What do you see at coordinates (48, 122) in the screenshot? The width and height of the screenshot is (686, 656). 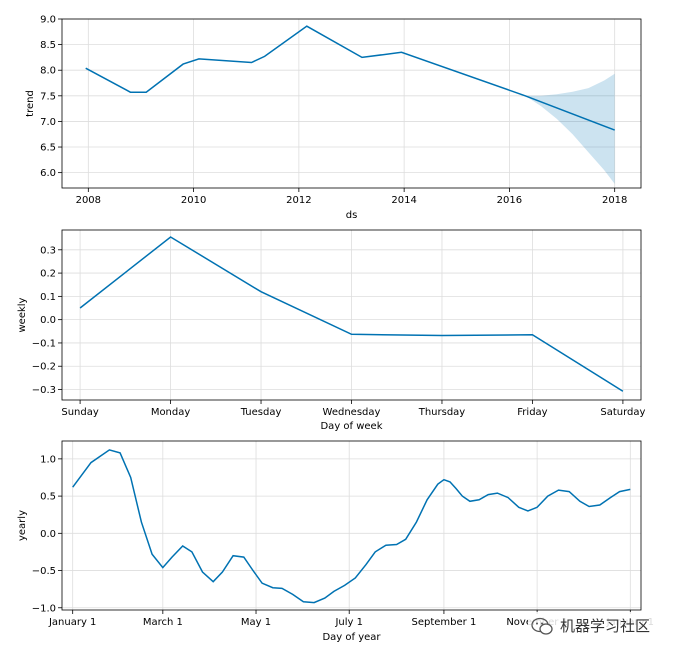 I see `y-tick-label: 7.0` at bounding box center [48, 122].